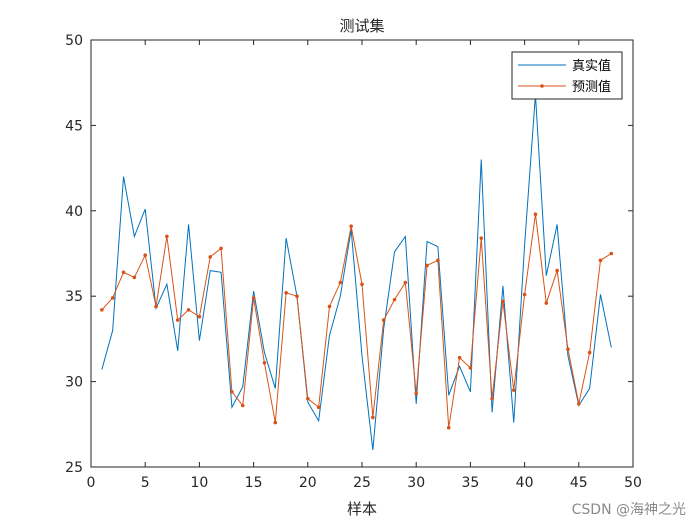 The width and height of the screenshot is (700, 525). Describe the element at coordinates (74, 212) in the screenshot. I see `y-tick-label: 40` at that location.